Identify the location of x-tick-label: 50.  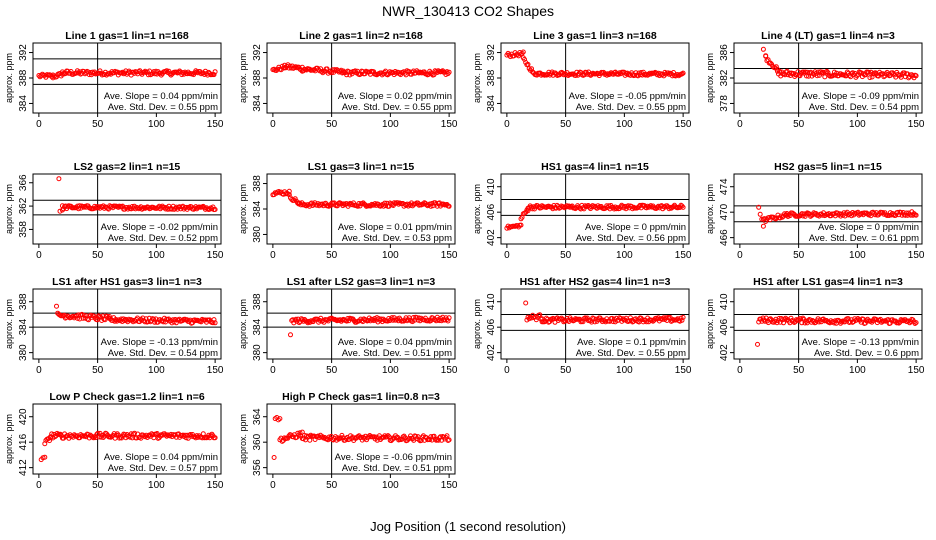
(566, 370).